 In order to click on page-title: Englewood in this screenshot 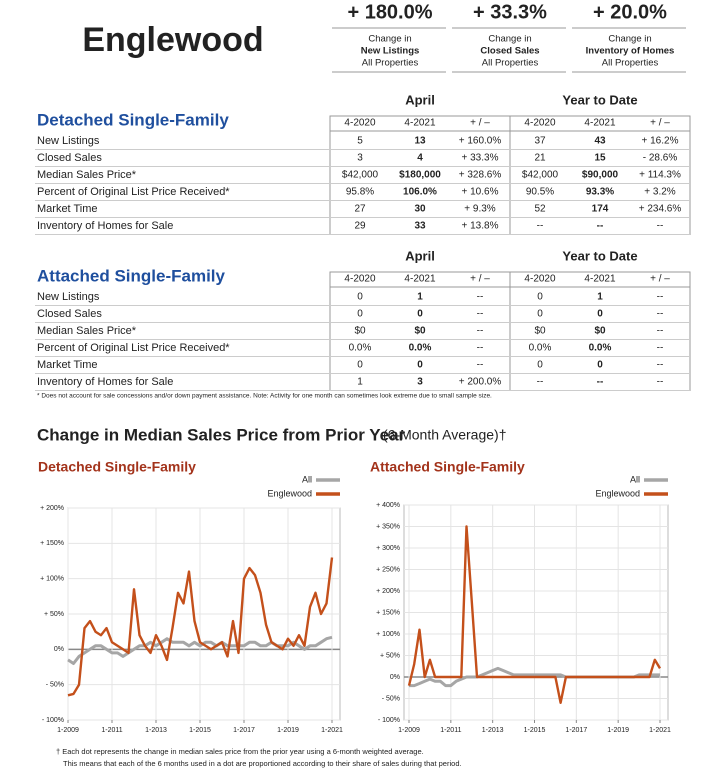, I will do `click(172, 40)`.